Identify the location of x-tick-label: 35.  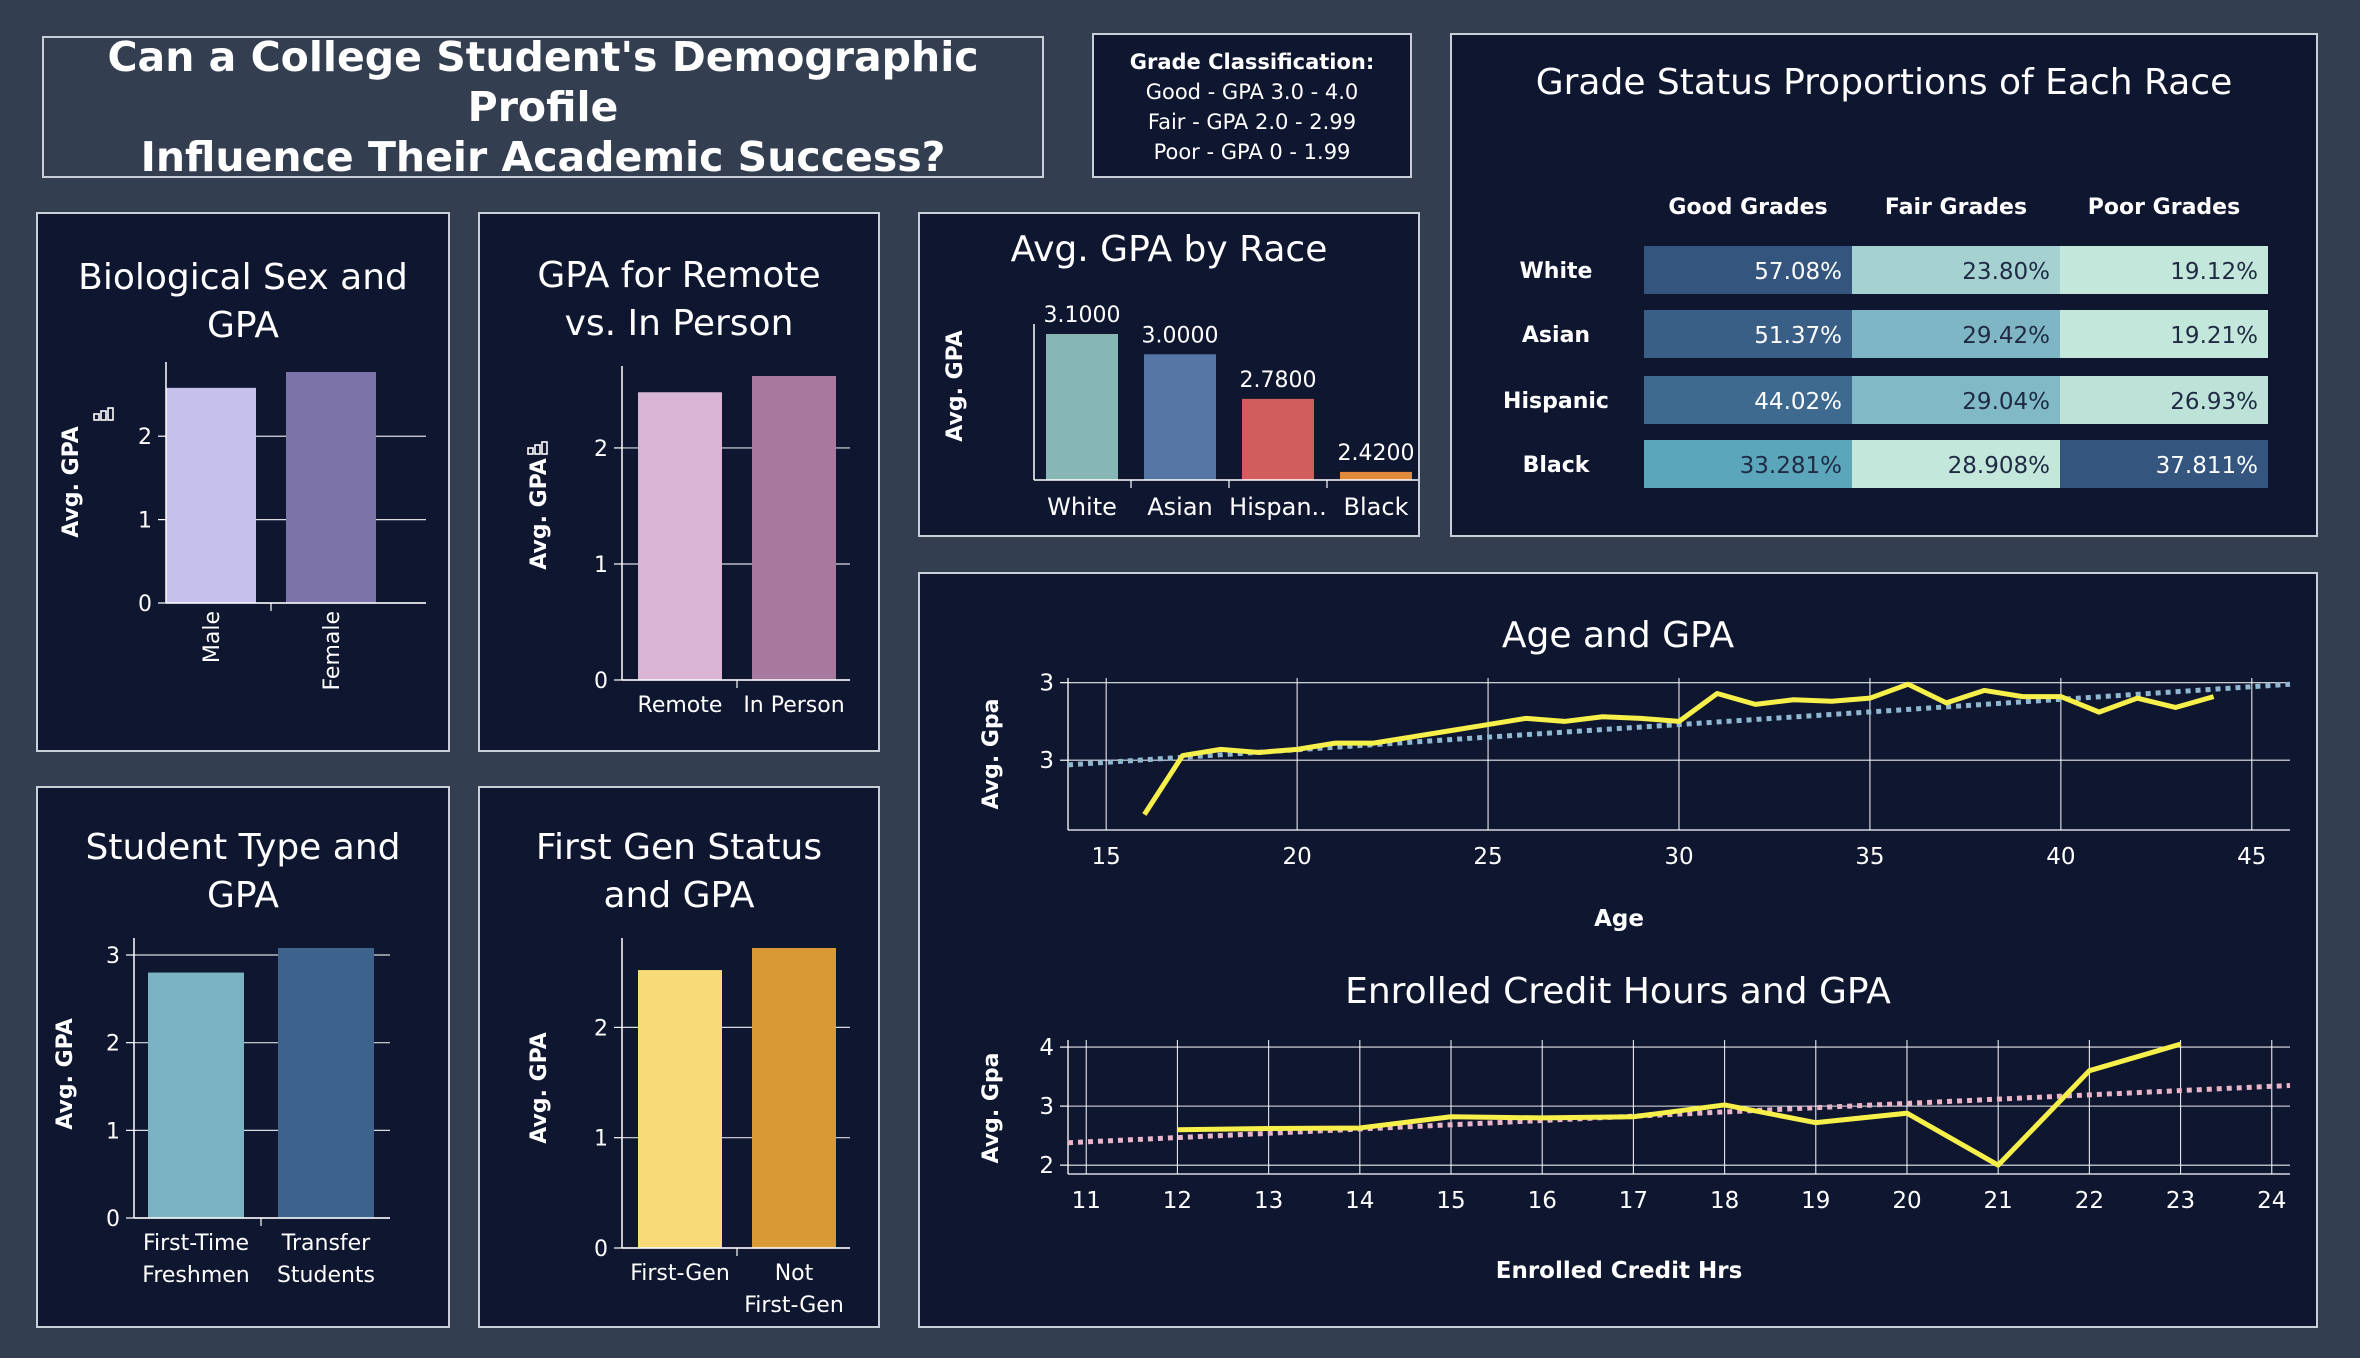
(1869, 857).